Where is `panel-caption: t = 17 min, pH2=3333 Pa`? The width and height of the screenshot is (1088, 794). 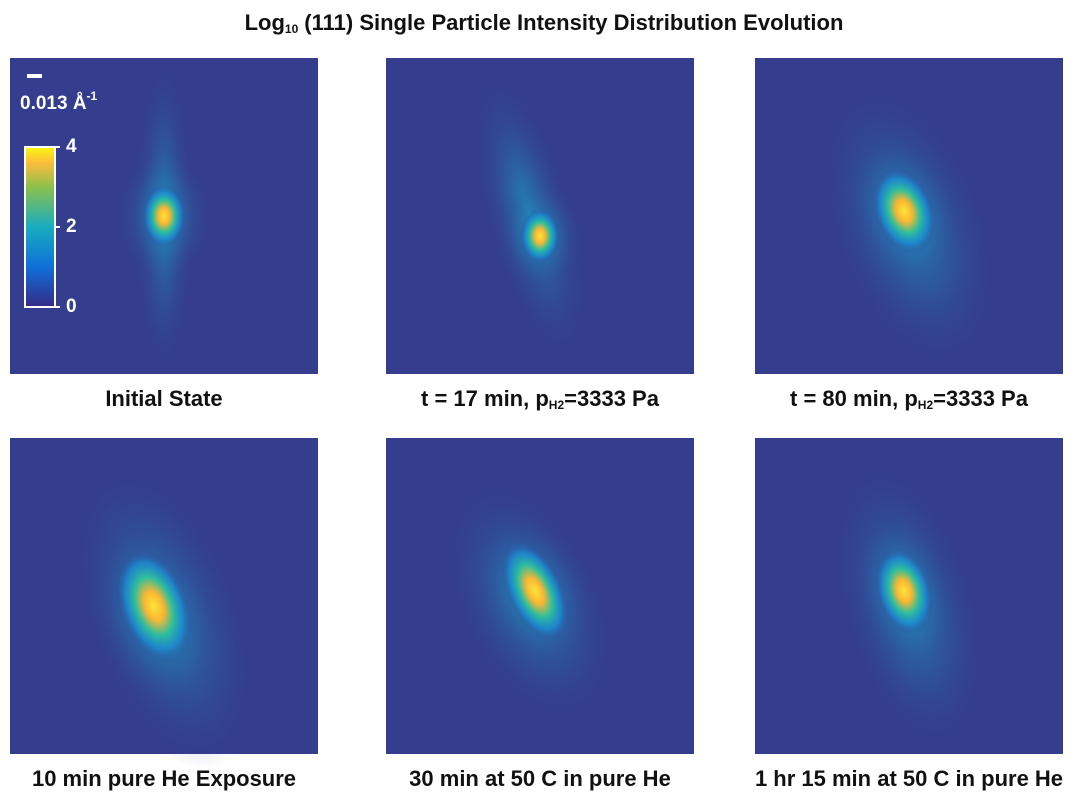
panel-caption: t = 17 min, pH2=3333 Pa is located at coordinates (540, 399).